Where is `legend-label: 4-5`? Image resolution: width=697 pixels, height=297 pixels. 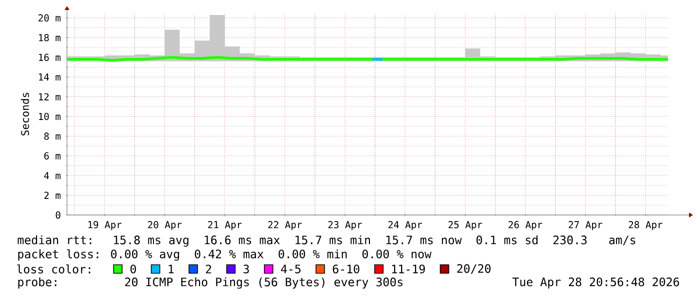
legend-label: 4-5 is located at coordinates (290, 269).